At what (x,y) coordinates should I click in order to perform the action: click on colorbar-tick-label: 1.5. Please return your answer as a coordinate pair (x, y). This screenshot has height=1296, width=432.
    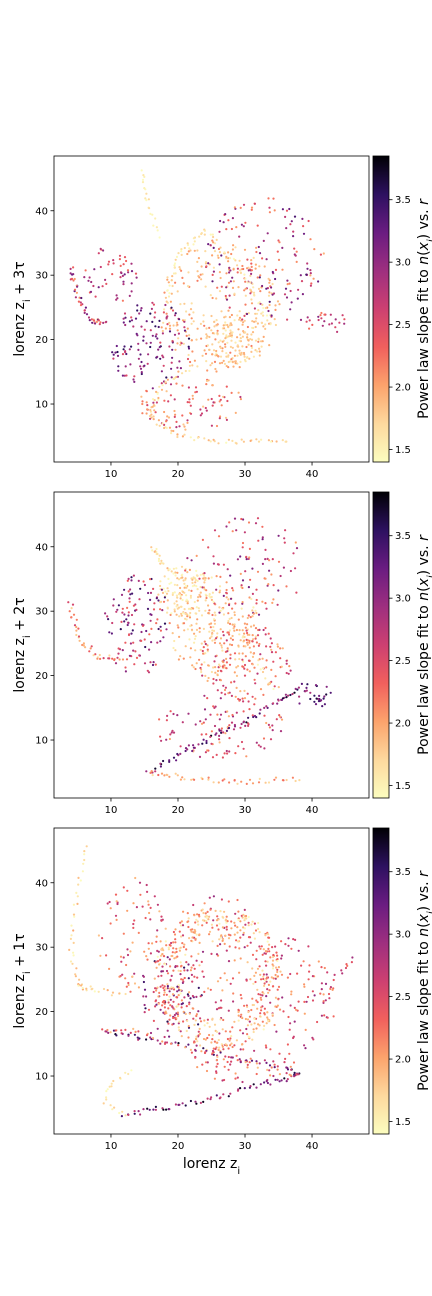
    Looking at the image, I should click on (403, 1122).